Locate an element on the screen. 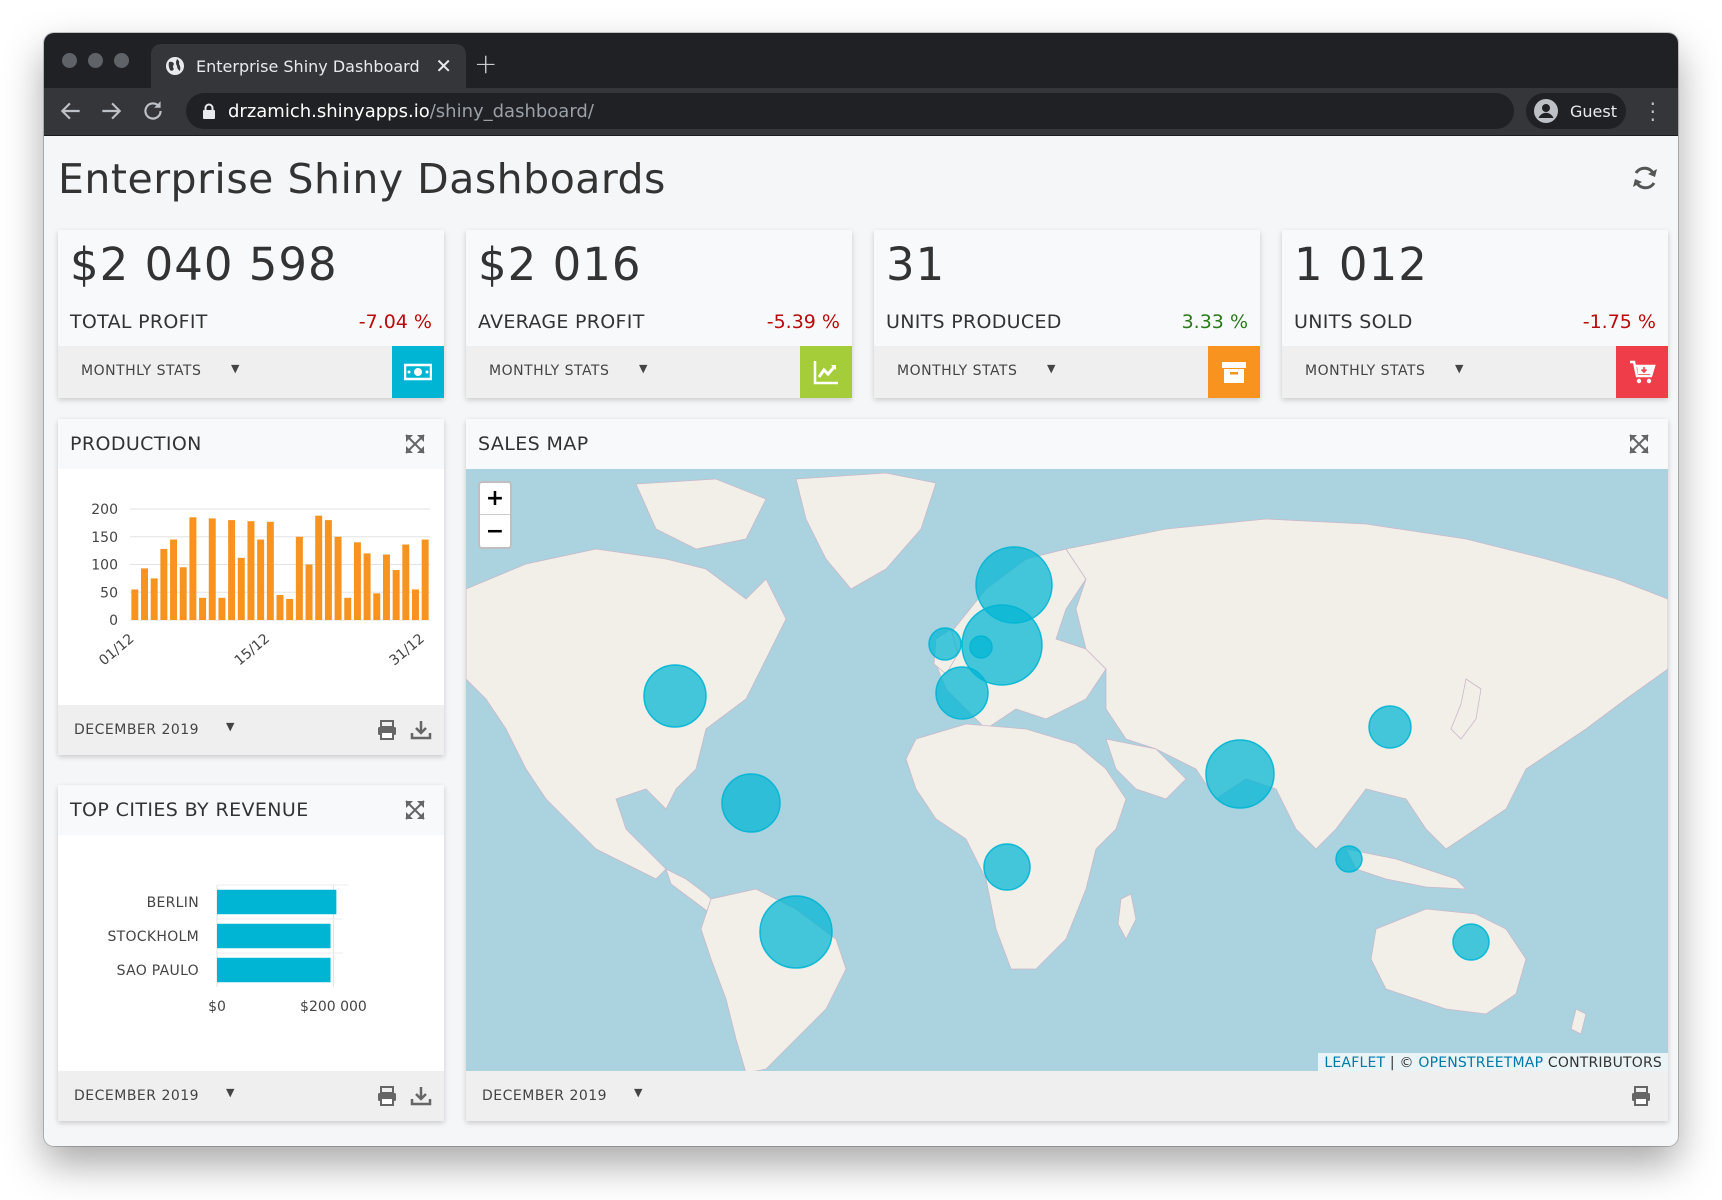 This screenshot has height=1200, width=1722. close-window-button is located at coordinates (69, 60).